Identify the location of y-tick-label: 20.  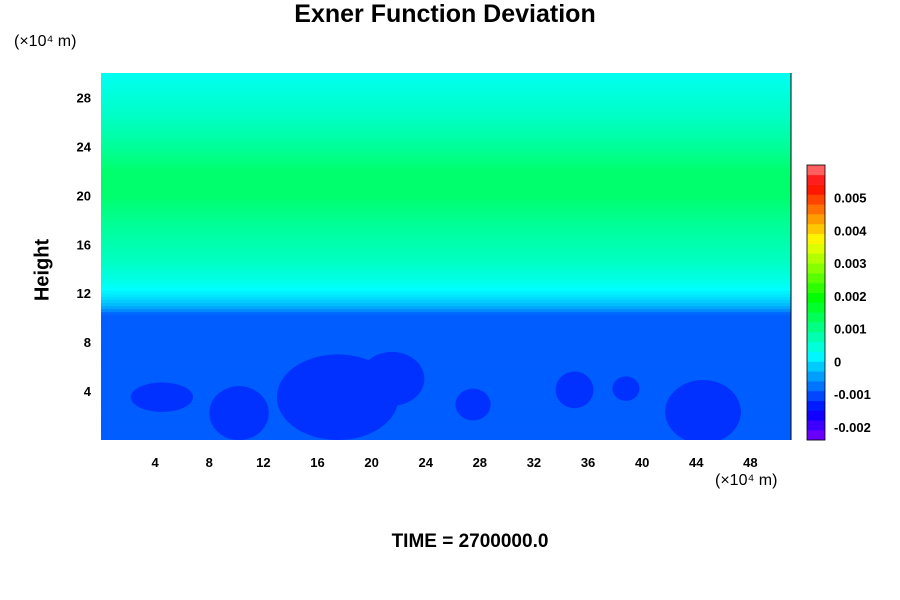
(84, 195).